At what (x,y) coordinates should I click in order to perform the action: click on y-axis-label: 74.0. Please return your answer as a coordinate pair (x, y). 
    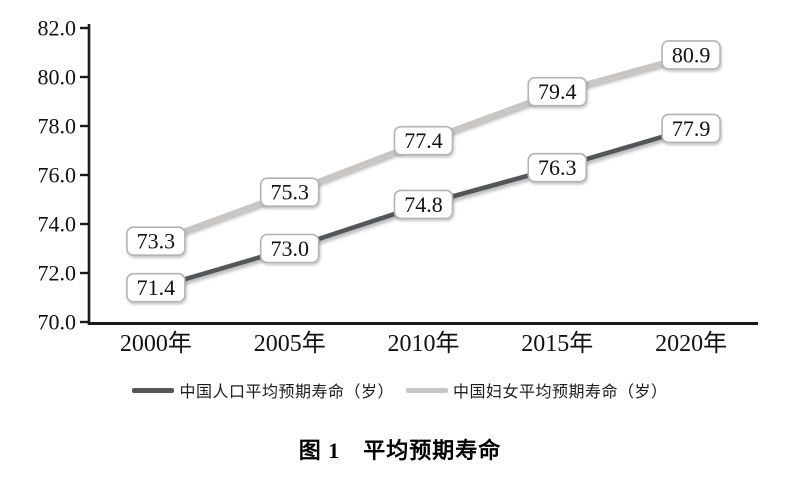
    Looking at the image, I should click on (57, 224).